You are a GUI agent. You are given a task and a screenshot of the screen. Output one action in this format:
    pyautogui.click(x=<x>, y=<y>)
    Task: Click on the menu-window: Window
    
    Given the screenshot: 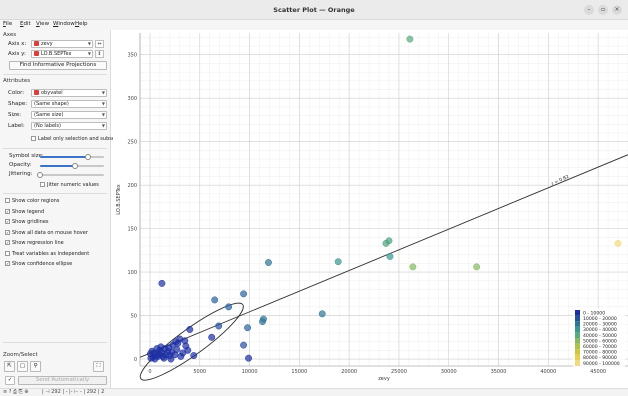 What is the action you would take?
    pyautogui.click(x=64, y=24)
    